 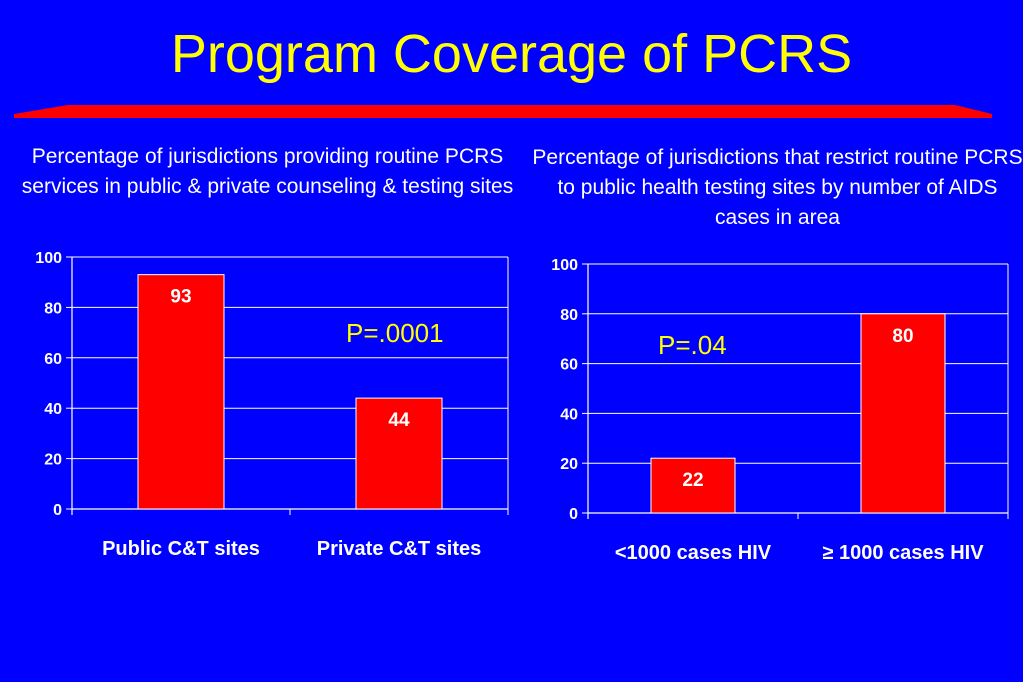 What do you see at coordinates (181, 549) in the screenshot?
I see `x-category-label: Public C&T sites` at bounding box center [181, 549].